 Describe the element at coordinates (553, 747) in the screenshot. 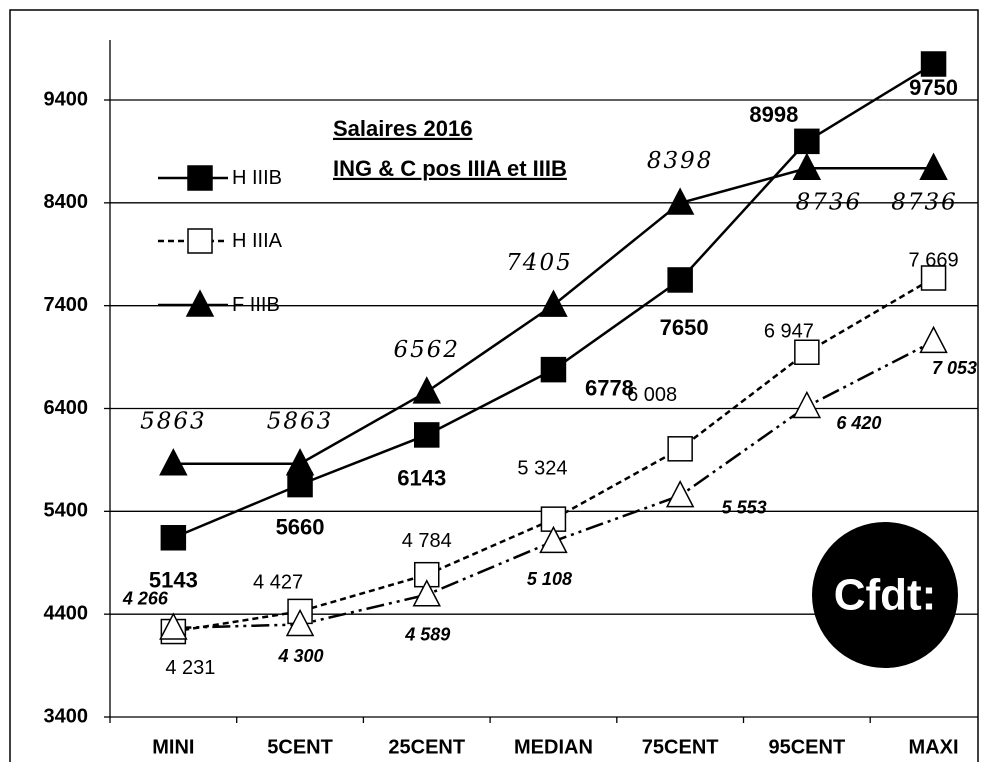

I see `x-tick-label: MEDIAN` at that location.